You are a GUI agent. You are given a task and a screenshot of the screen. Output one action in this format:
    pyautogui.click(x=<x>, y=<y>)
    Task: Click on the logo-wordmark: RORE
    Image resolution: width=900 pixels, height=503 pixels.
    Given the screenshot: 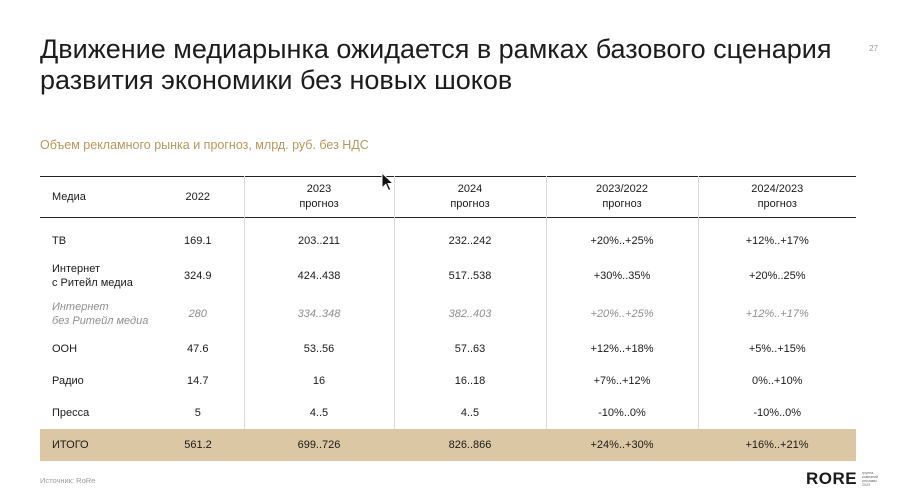 What is the action you would take?
    pyautogui.click(x=832, y=478)
    